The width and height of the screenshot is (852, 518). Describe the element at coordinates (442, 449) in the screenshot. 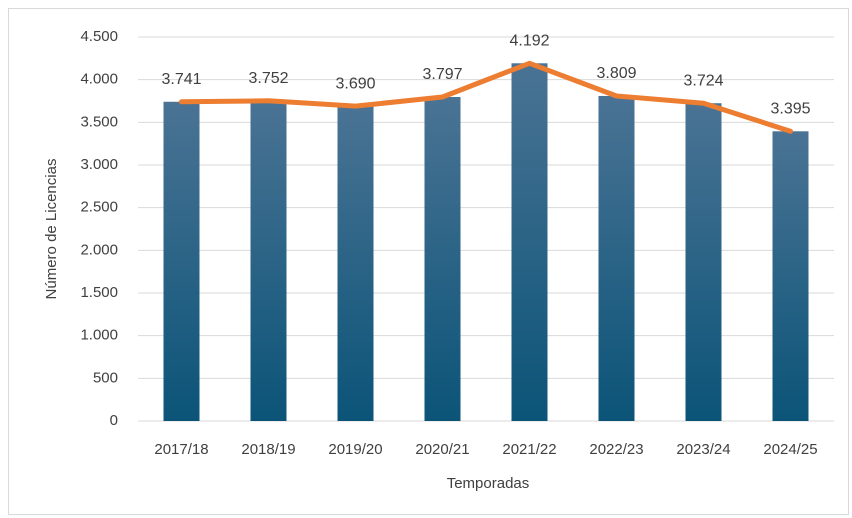

I see `x-tick-label: 2020/21` at that location.